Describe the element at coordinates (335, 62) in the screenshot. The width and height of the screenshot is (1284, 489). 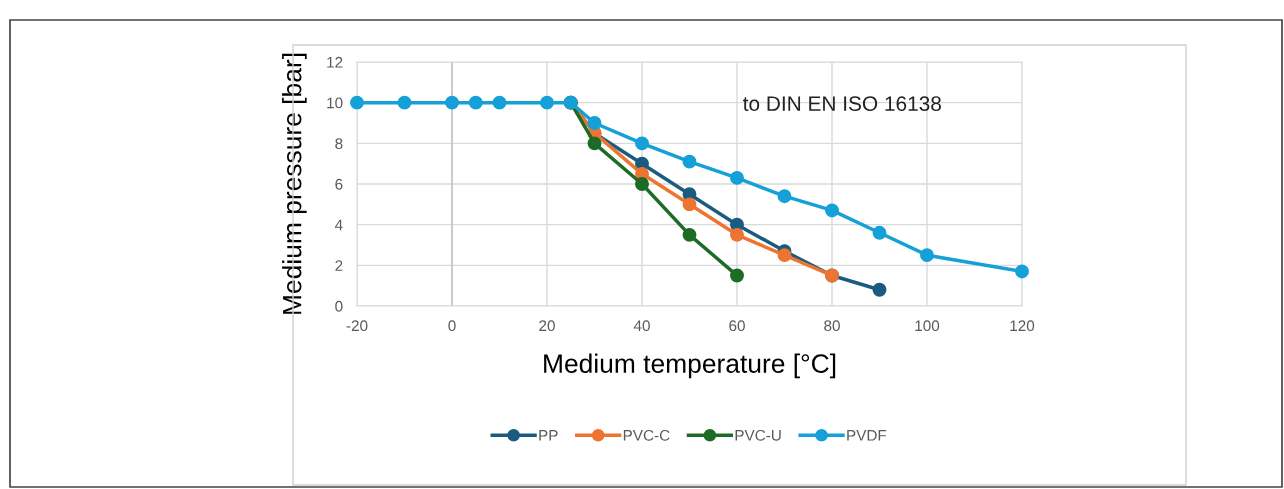
I see `y-tick-label: 12` at that location.